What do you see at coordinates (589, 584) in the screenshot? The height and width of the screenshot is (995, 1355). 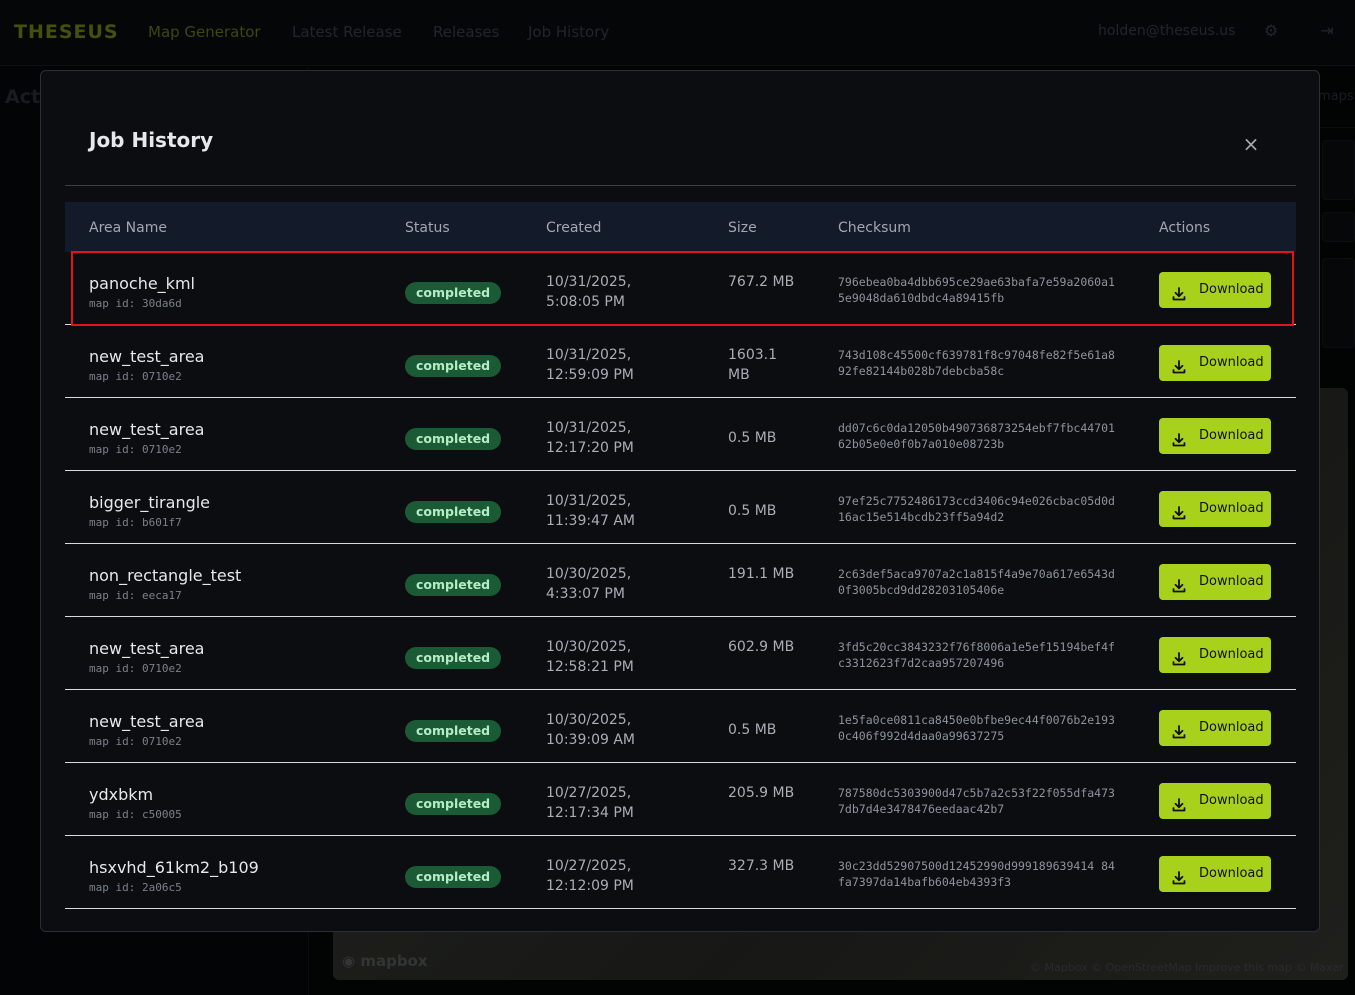 I see `created-date: 10/30/2025, 4:33:07 PM` at bounding box center [589, 584].